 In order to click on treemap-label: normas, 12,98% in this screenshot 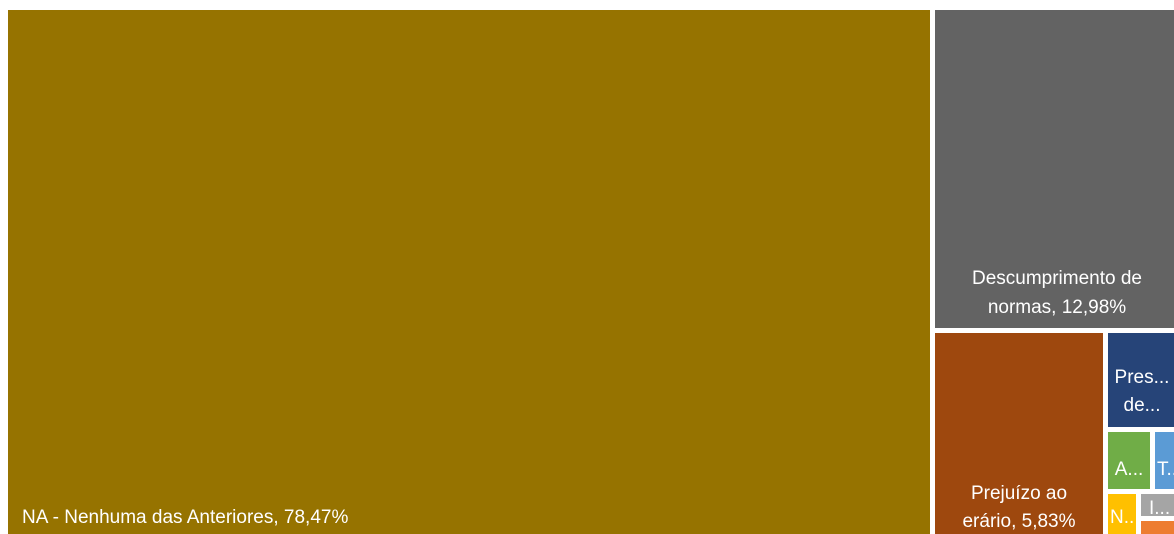, I will do `click(1057, 307)`.